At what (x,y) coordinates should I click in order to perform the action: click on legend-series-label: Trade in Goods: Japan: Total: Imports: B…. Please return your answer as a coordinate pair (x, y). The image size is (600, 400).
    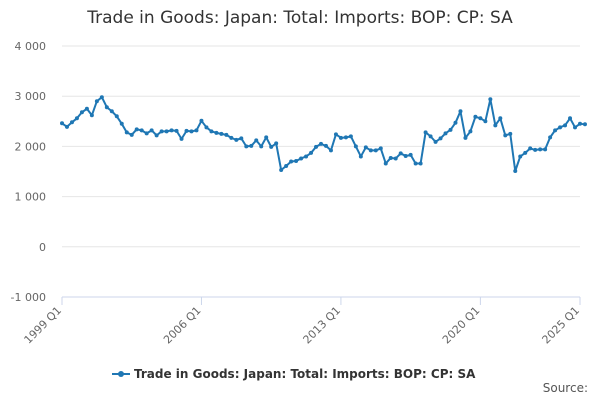
    Looking at the image, I should click on (305, 374).